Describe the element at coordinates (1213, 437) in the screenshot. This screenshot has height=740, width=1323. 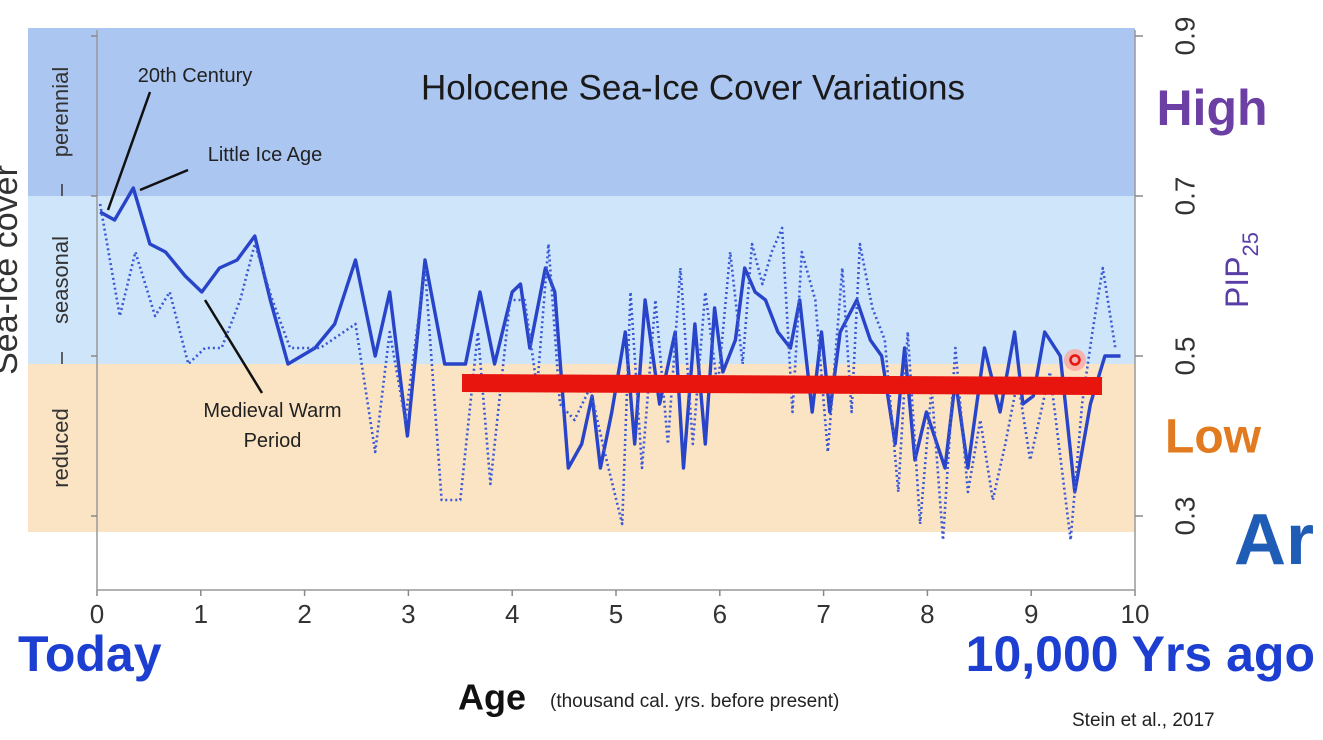
I see `low-label: Low` at that location.